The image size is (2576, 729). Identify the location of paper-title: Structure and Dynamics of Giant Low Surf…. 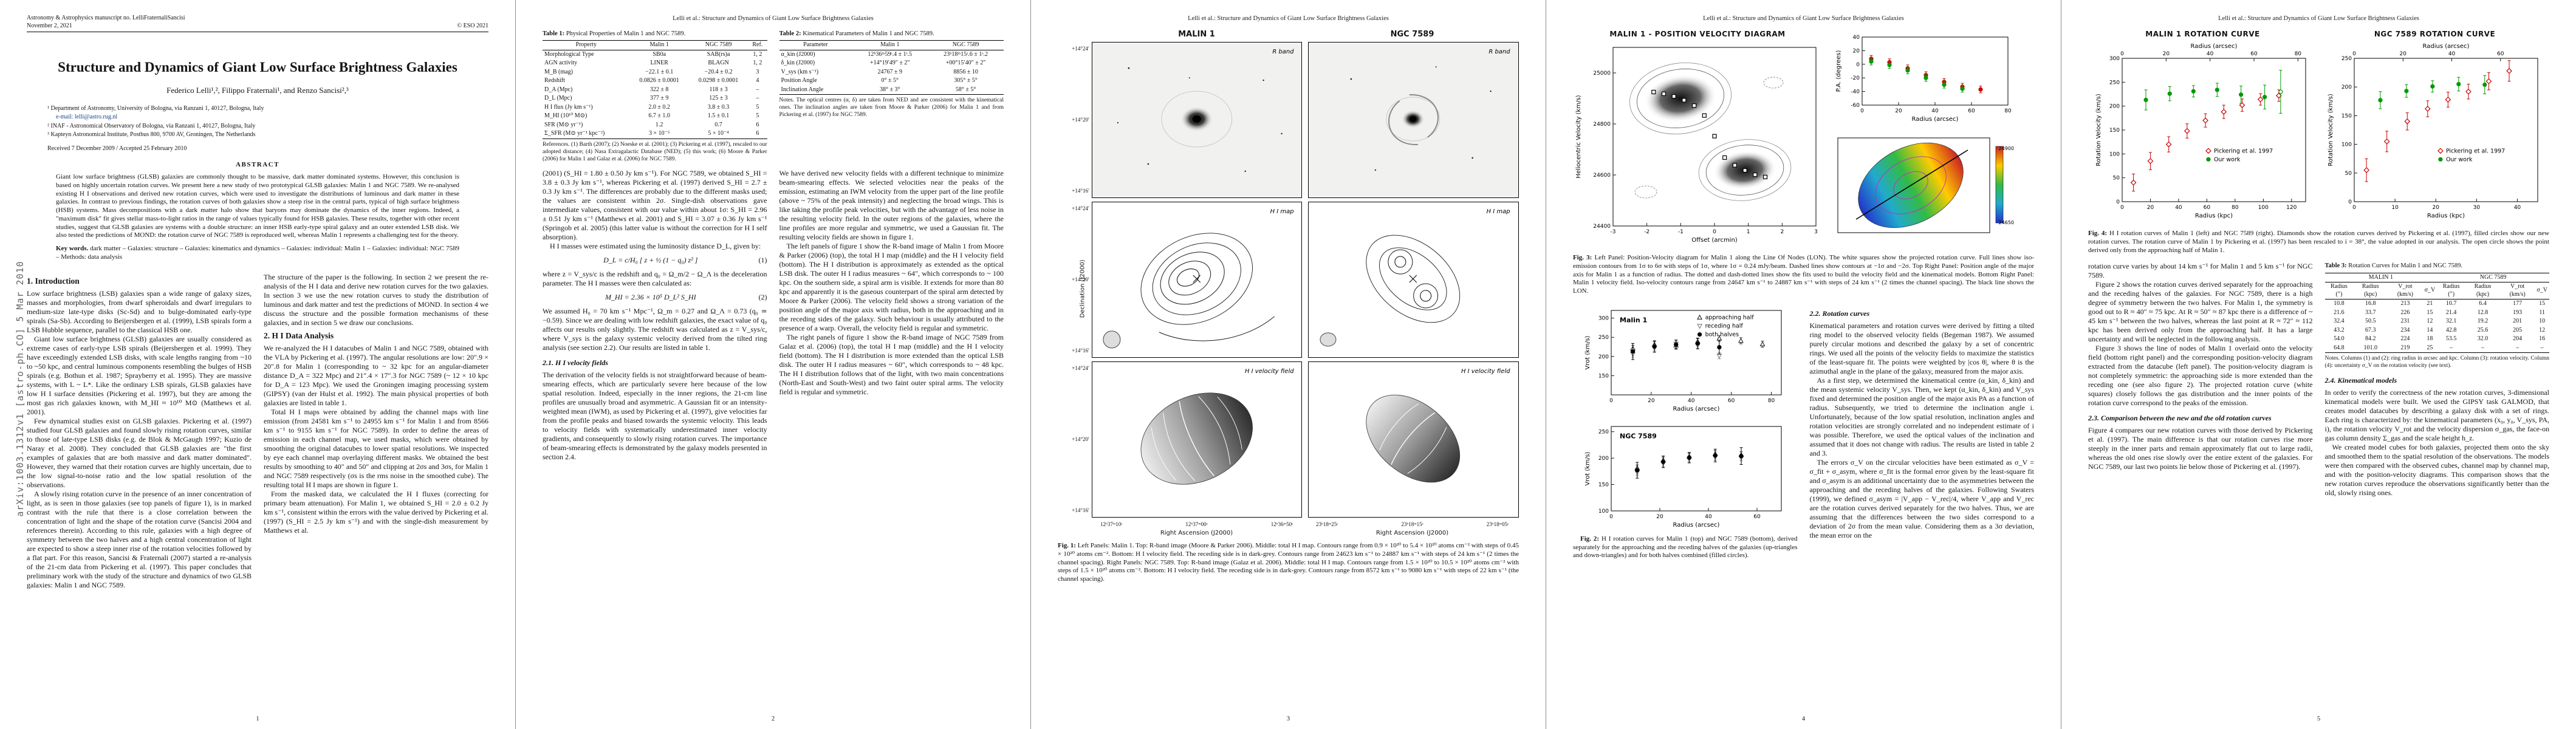
(257, 67).